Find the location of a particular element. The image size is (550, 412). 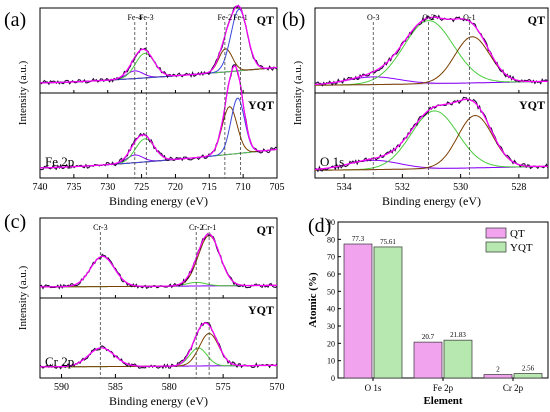

y-tick-label: 20 is located at coordinates (331, 343).